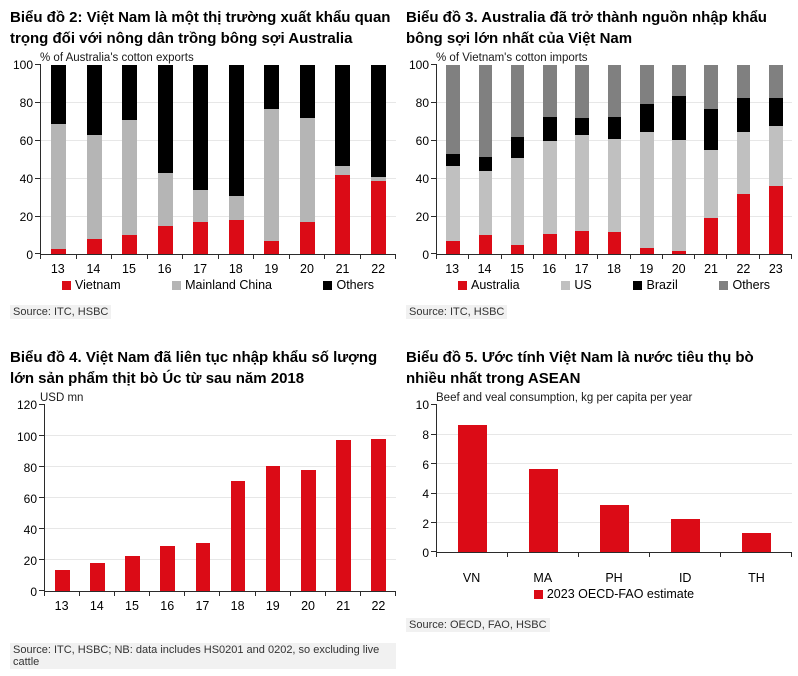  What do you see at coordinates (228, 285) in the screenshot?
I see `legend-label: Mainland China` at bounding box center [228, 285].